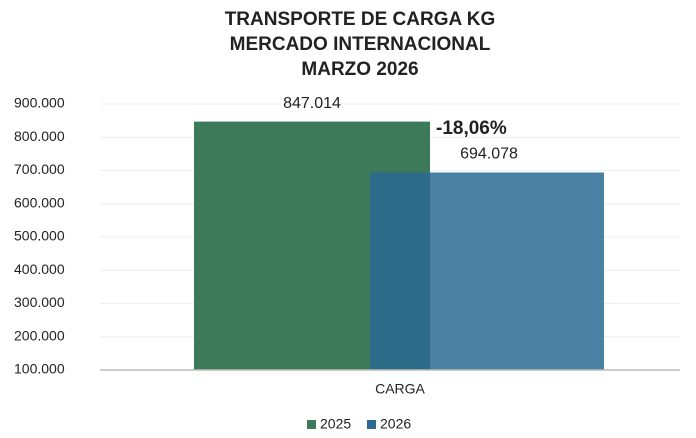  What do you see at coordinates (312, 103) in the screenshot?
I see `data-label: 847.014` at bounding box center [312, 103].